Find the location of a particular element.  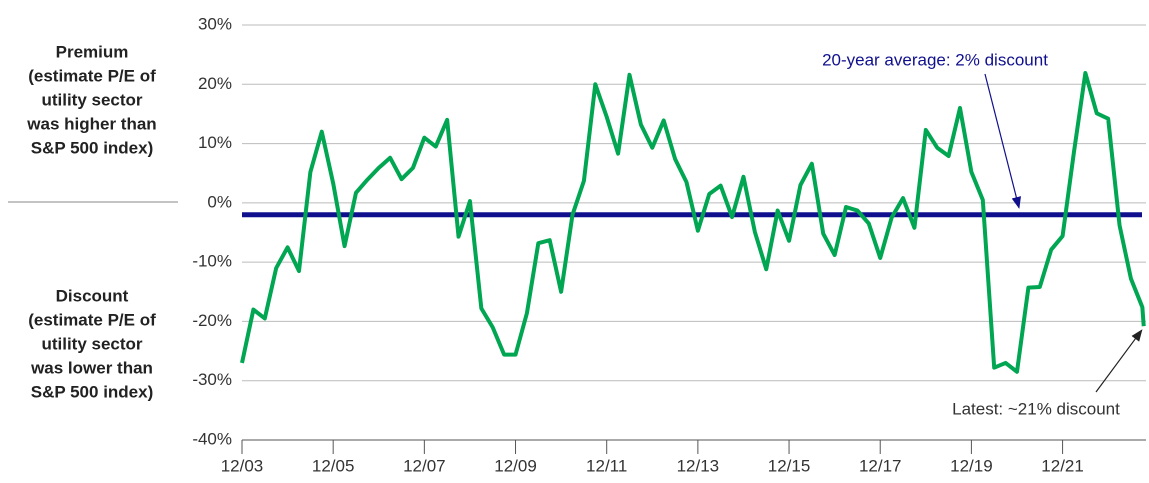

y-tick-label: 10% is located at coordinates (215, 142).